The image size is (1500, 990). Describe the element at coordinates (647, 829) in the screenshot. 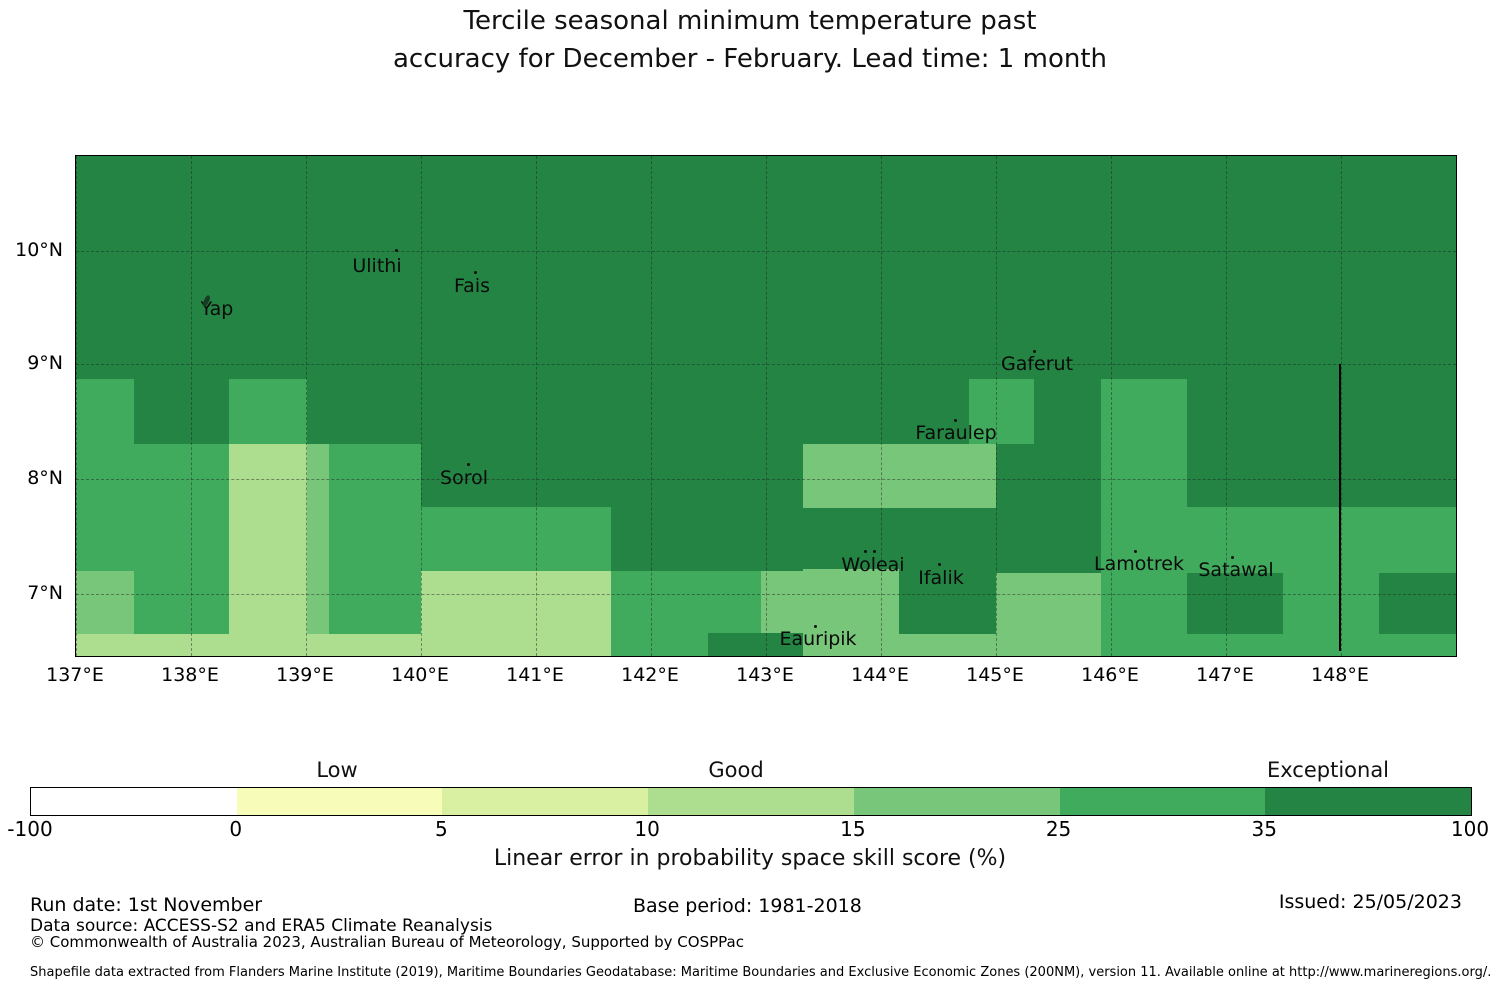

I see `colorbar-tick-label: 10` at that location.